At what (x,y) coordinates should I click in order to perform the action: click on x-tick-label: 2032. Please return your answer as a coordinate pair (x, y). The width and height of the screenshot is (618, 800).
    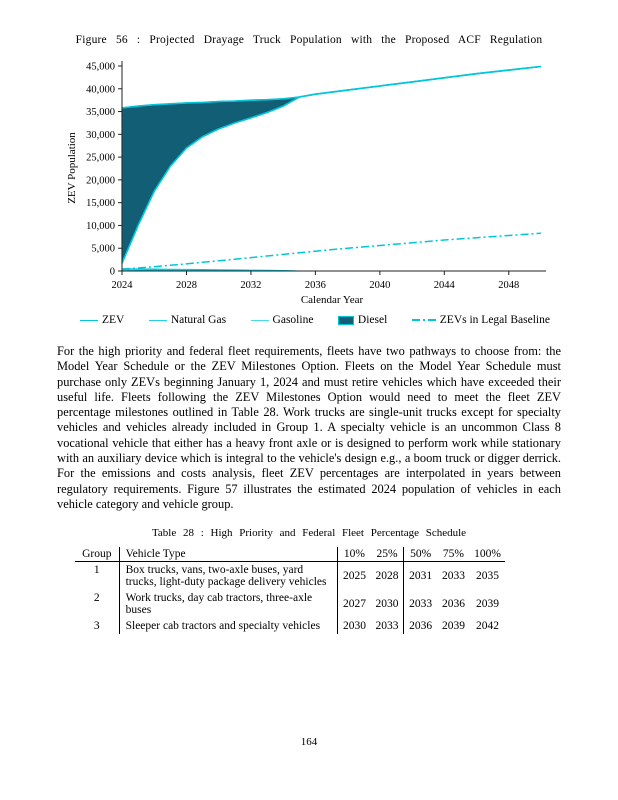
    Looking at the image, I should click on (250, 285).